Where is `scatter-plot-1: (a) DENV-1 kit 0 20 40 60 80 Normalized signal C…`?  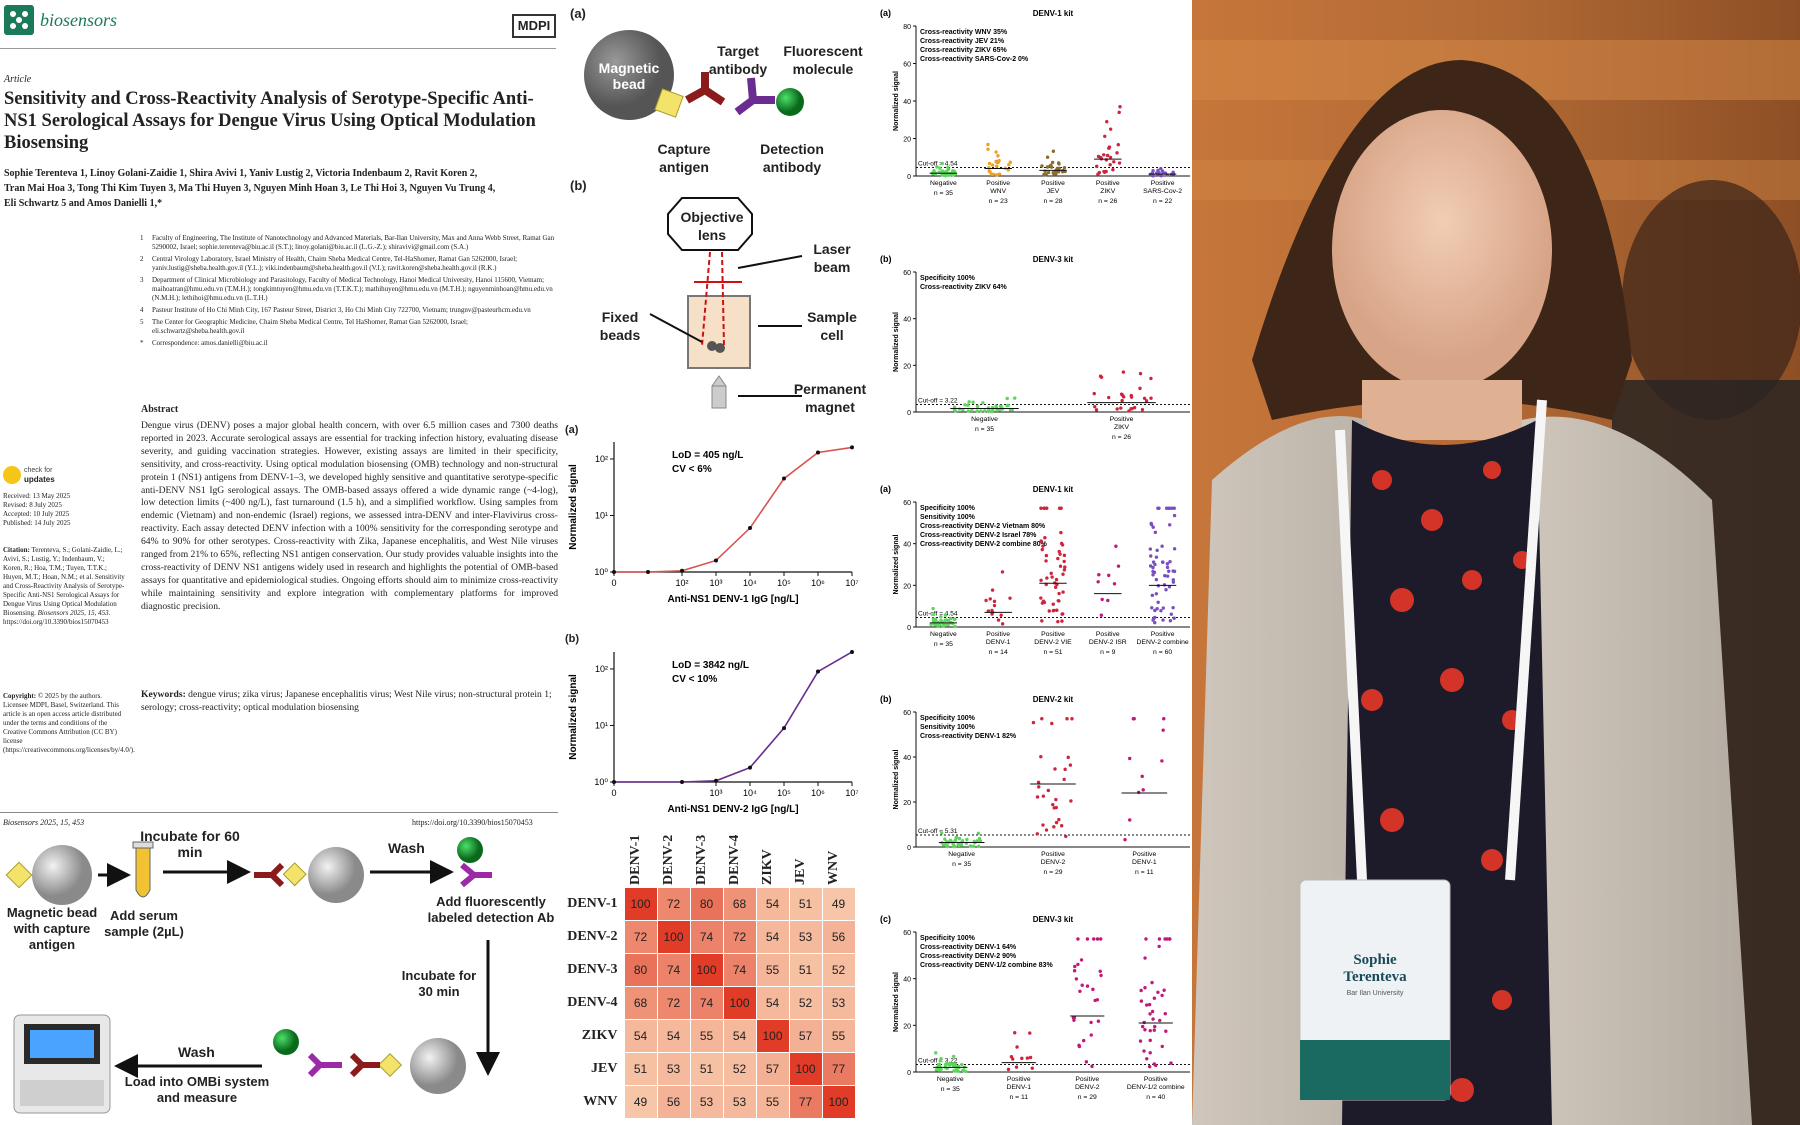
scatter-plot-1: (a) DENV-1 kit 0 20 40 60 80 Normalized signal C… is located at coordinates (1035, 106).